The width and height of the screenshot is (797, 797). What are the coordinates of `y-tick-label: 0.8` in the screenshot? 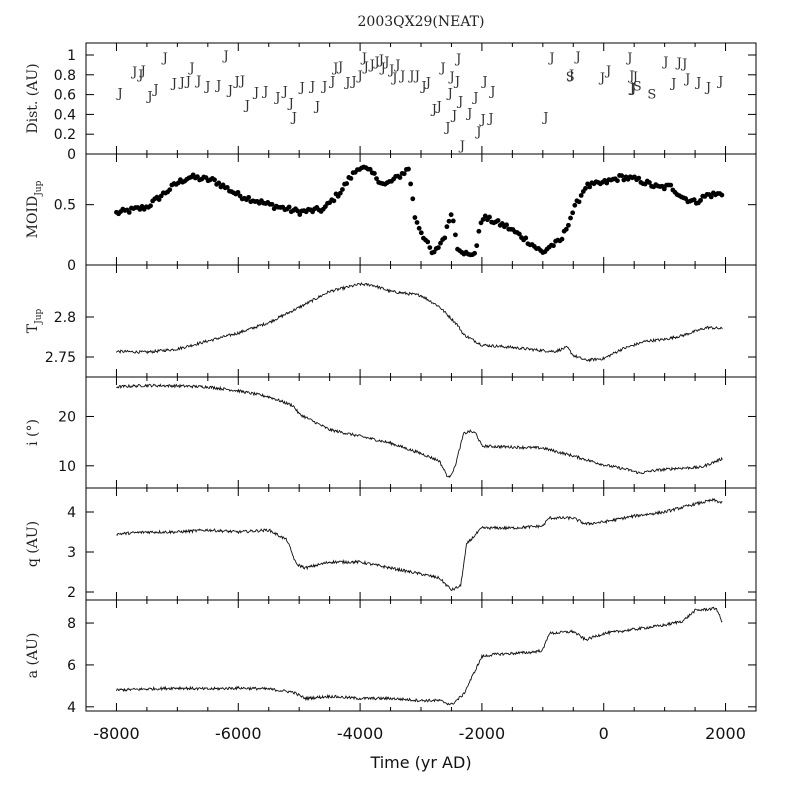 It's located at (65, 76).